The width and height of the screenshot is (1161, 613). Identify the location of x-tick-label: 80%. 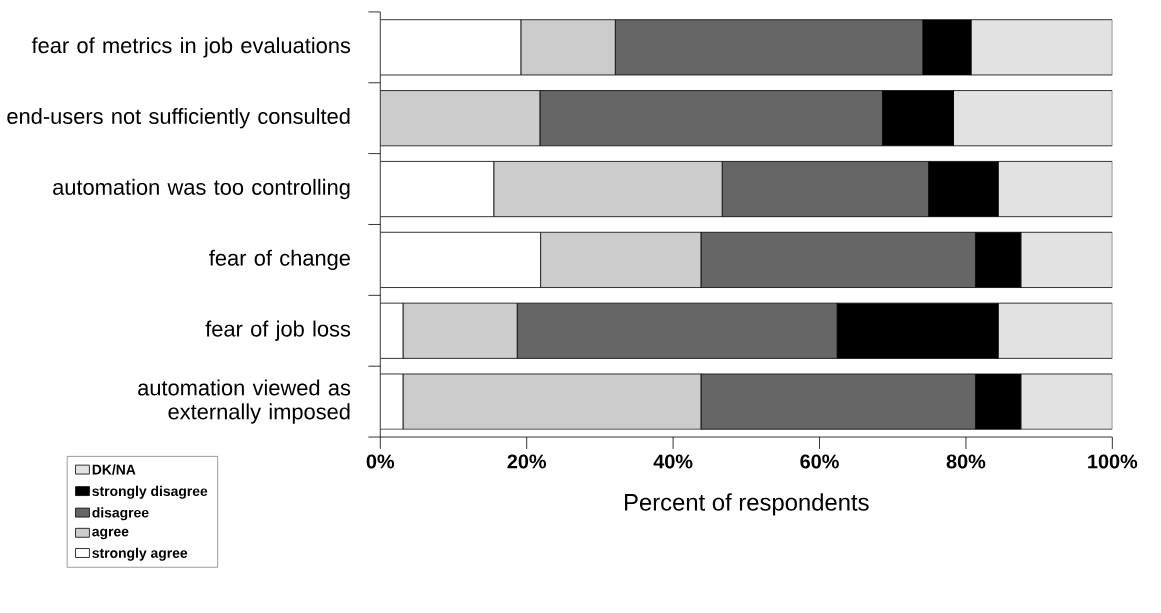
(966, 461).